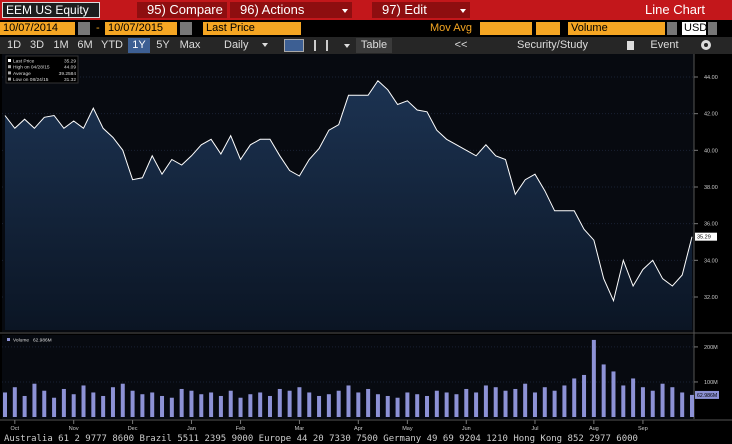 The image size is (732, 444). I want to click on period-button: 5Y, so click(163, 45).